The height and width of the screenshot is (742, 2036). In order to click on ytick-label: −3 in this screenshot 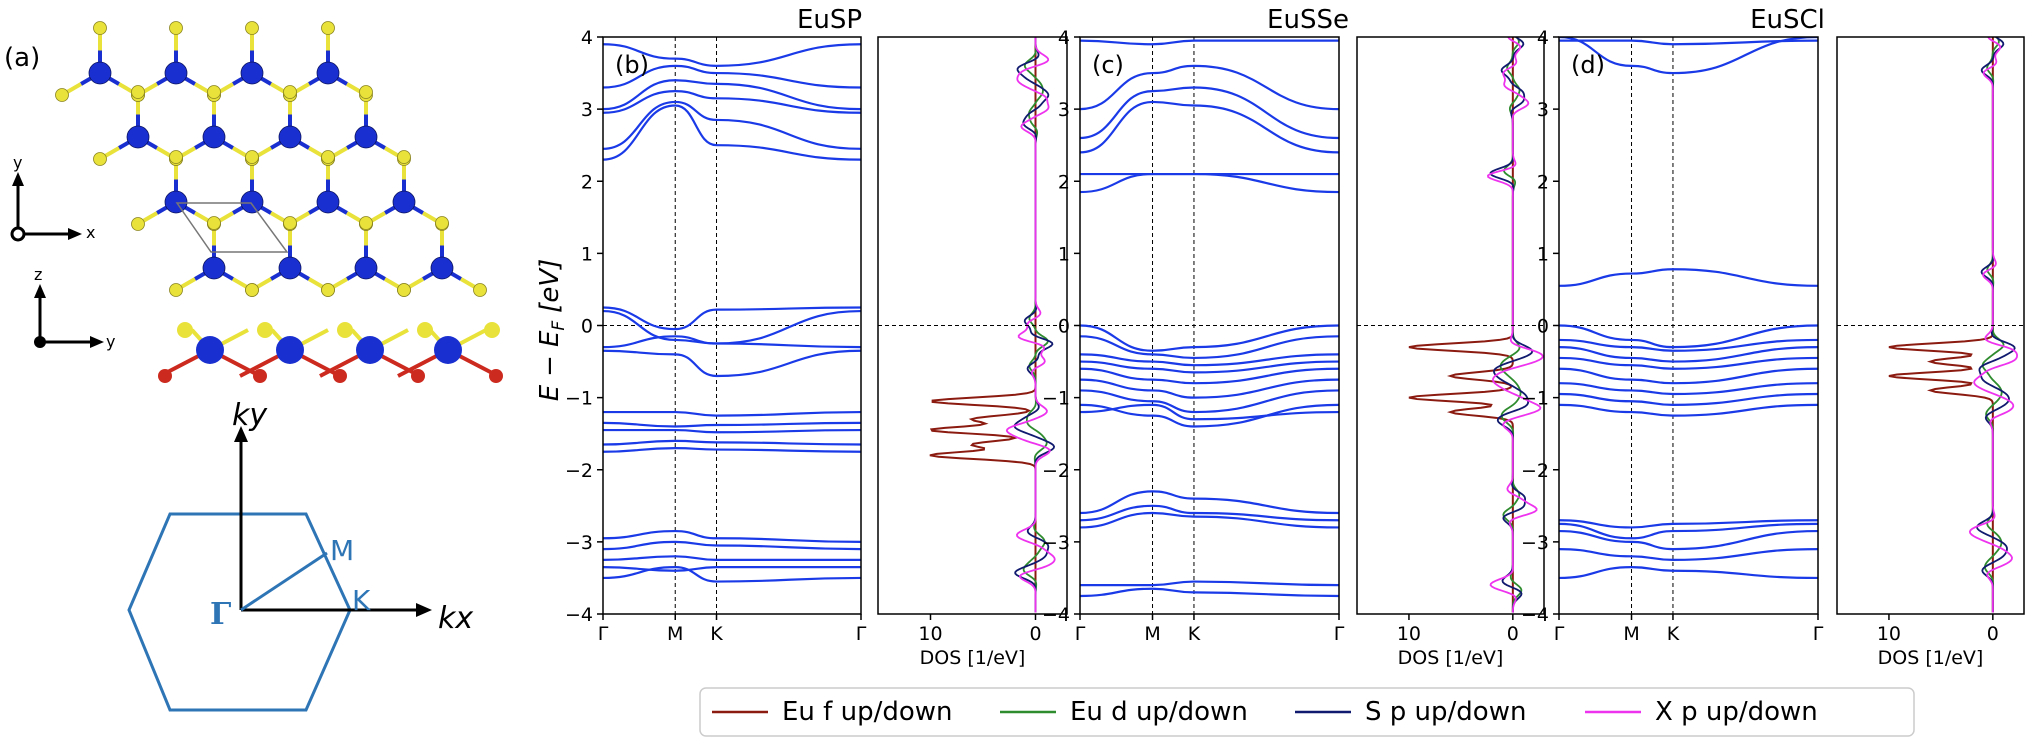, I will do `click(1535, 543)`.